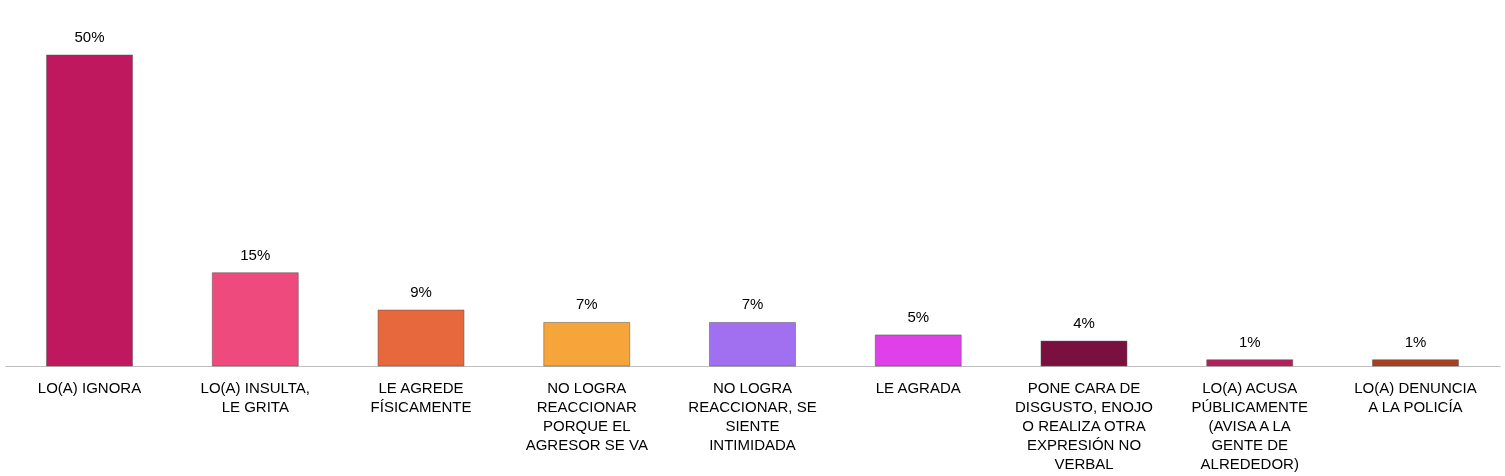 This screenshot has height=476, width=1505. I want to click on data-label: 4%, so click(1084, 323).